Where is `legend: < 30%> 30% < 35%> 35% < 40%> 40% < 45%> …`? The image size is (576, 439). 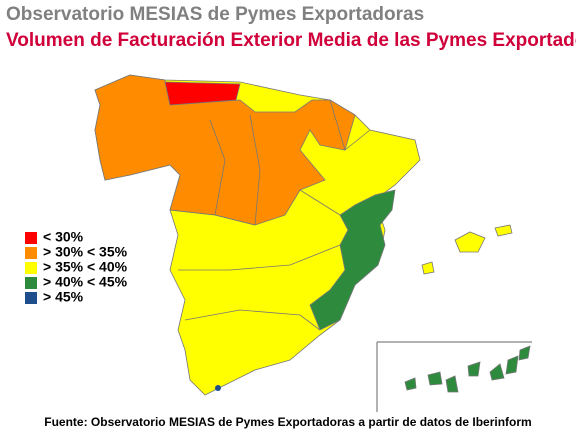 legend: < 30%> 30% < 35%> 35% < 40%> 40% < 45%> … is located at coordinates (76, 267).